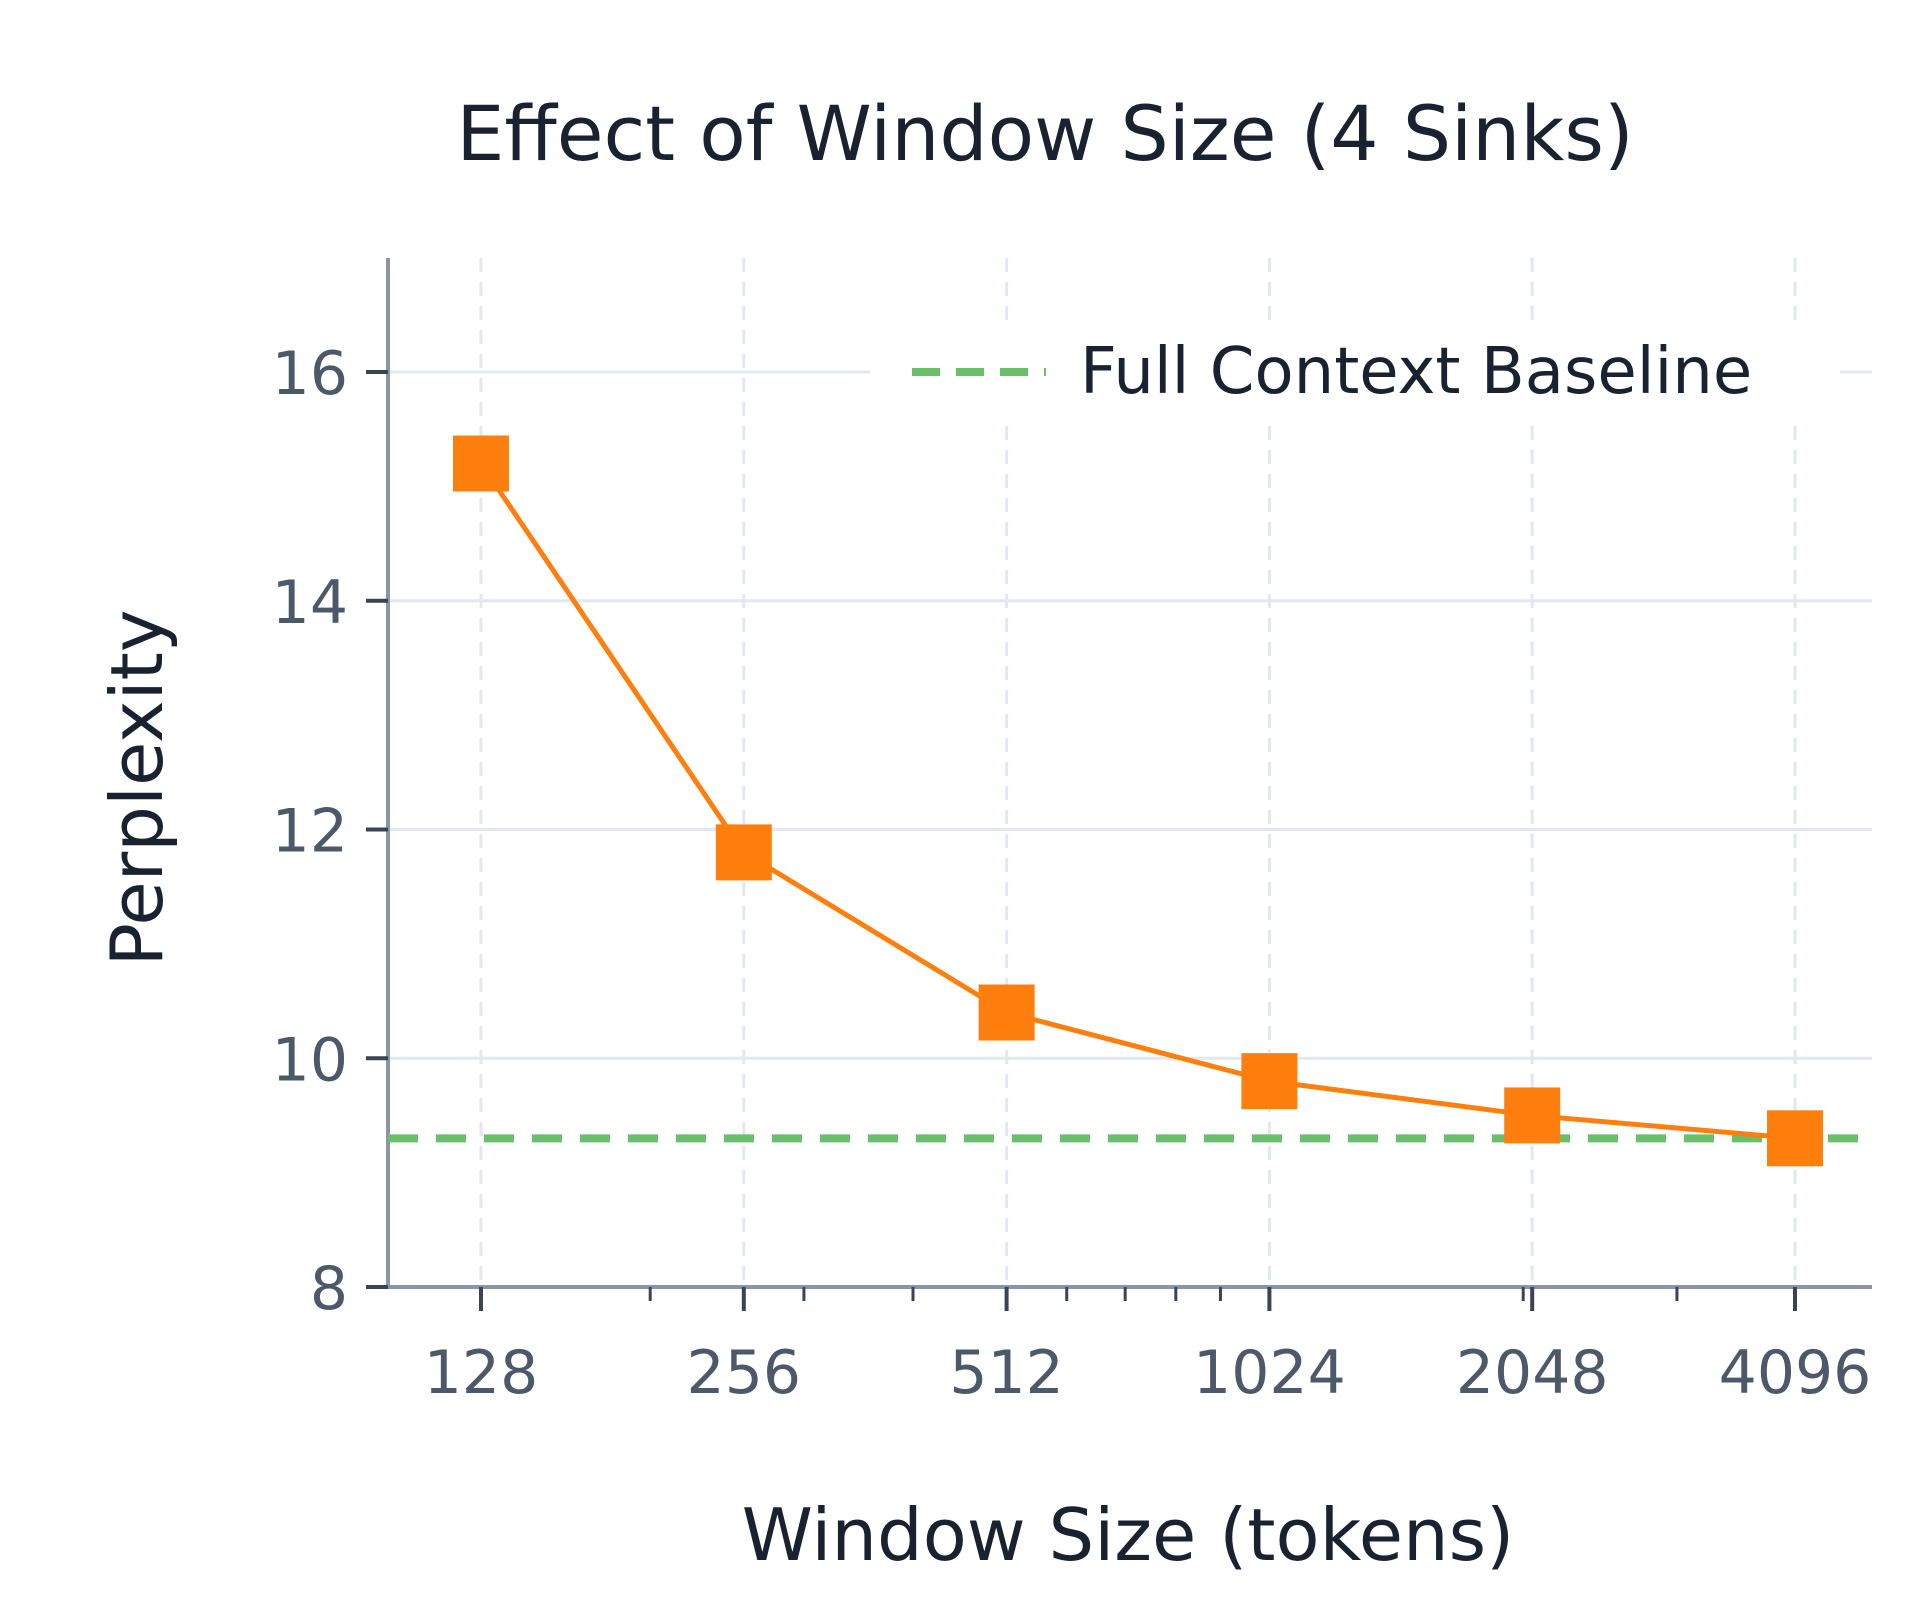 The image size is (1920, 1600). I want to click on y-tick-label: 14, so click(310, 603).